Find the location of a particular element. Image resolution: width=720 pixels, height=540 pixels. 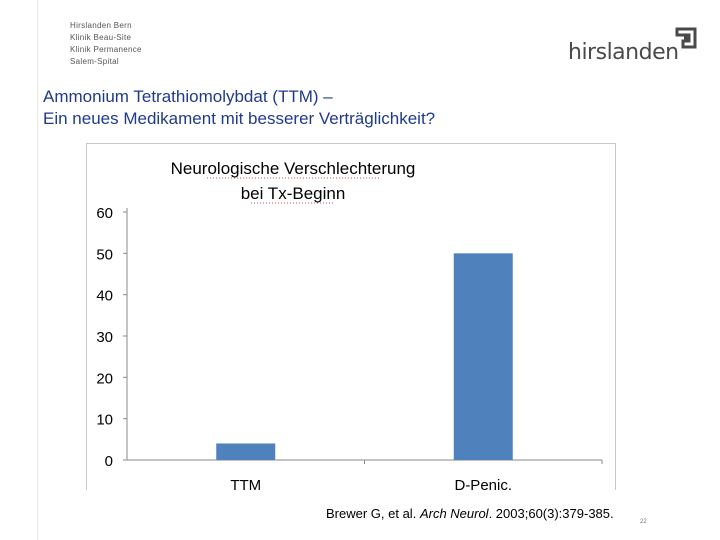

clinic-name: Salem-Spital is located at coordinates (94, 61).